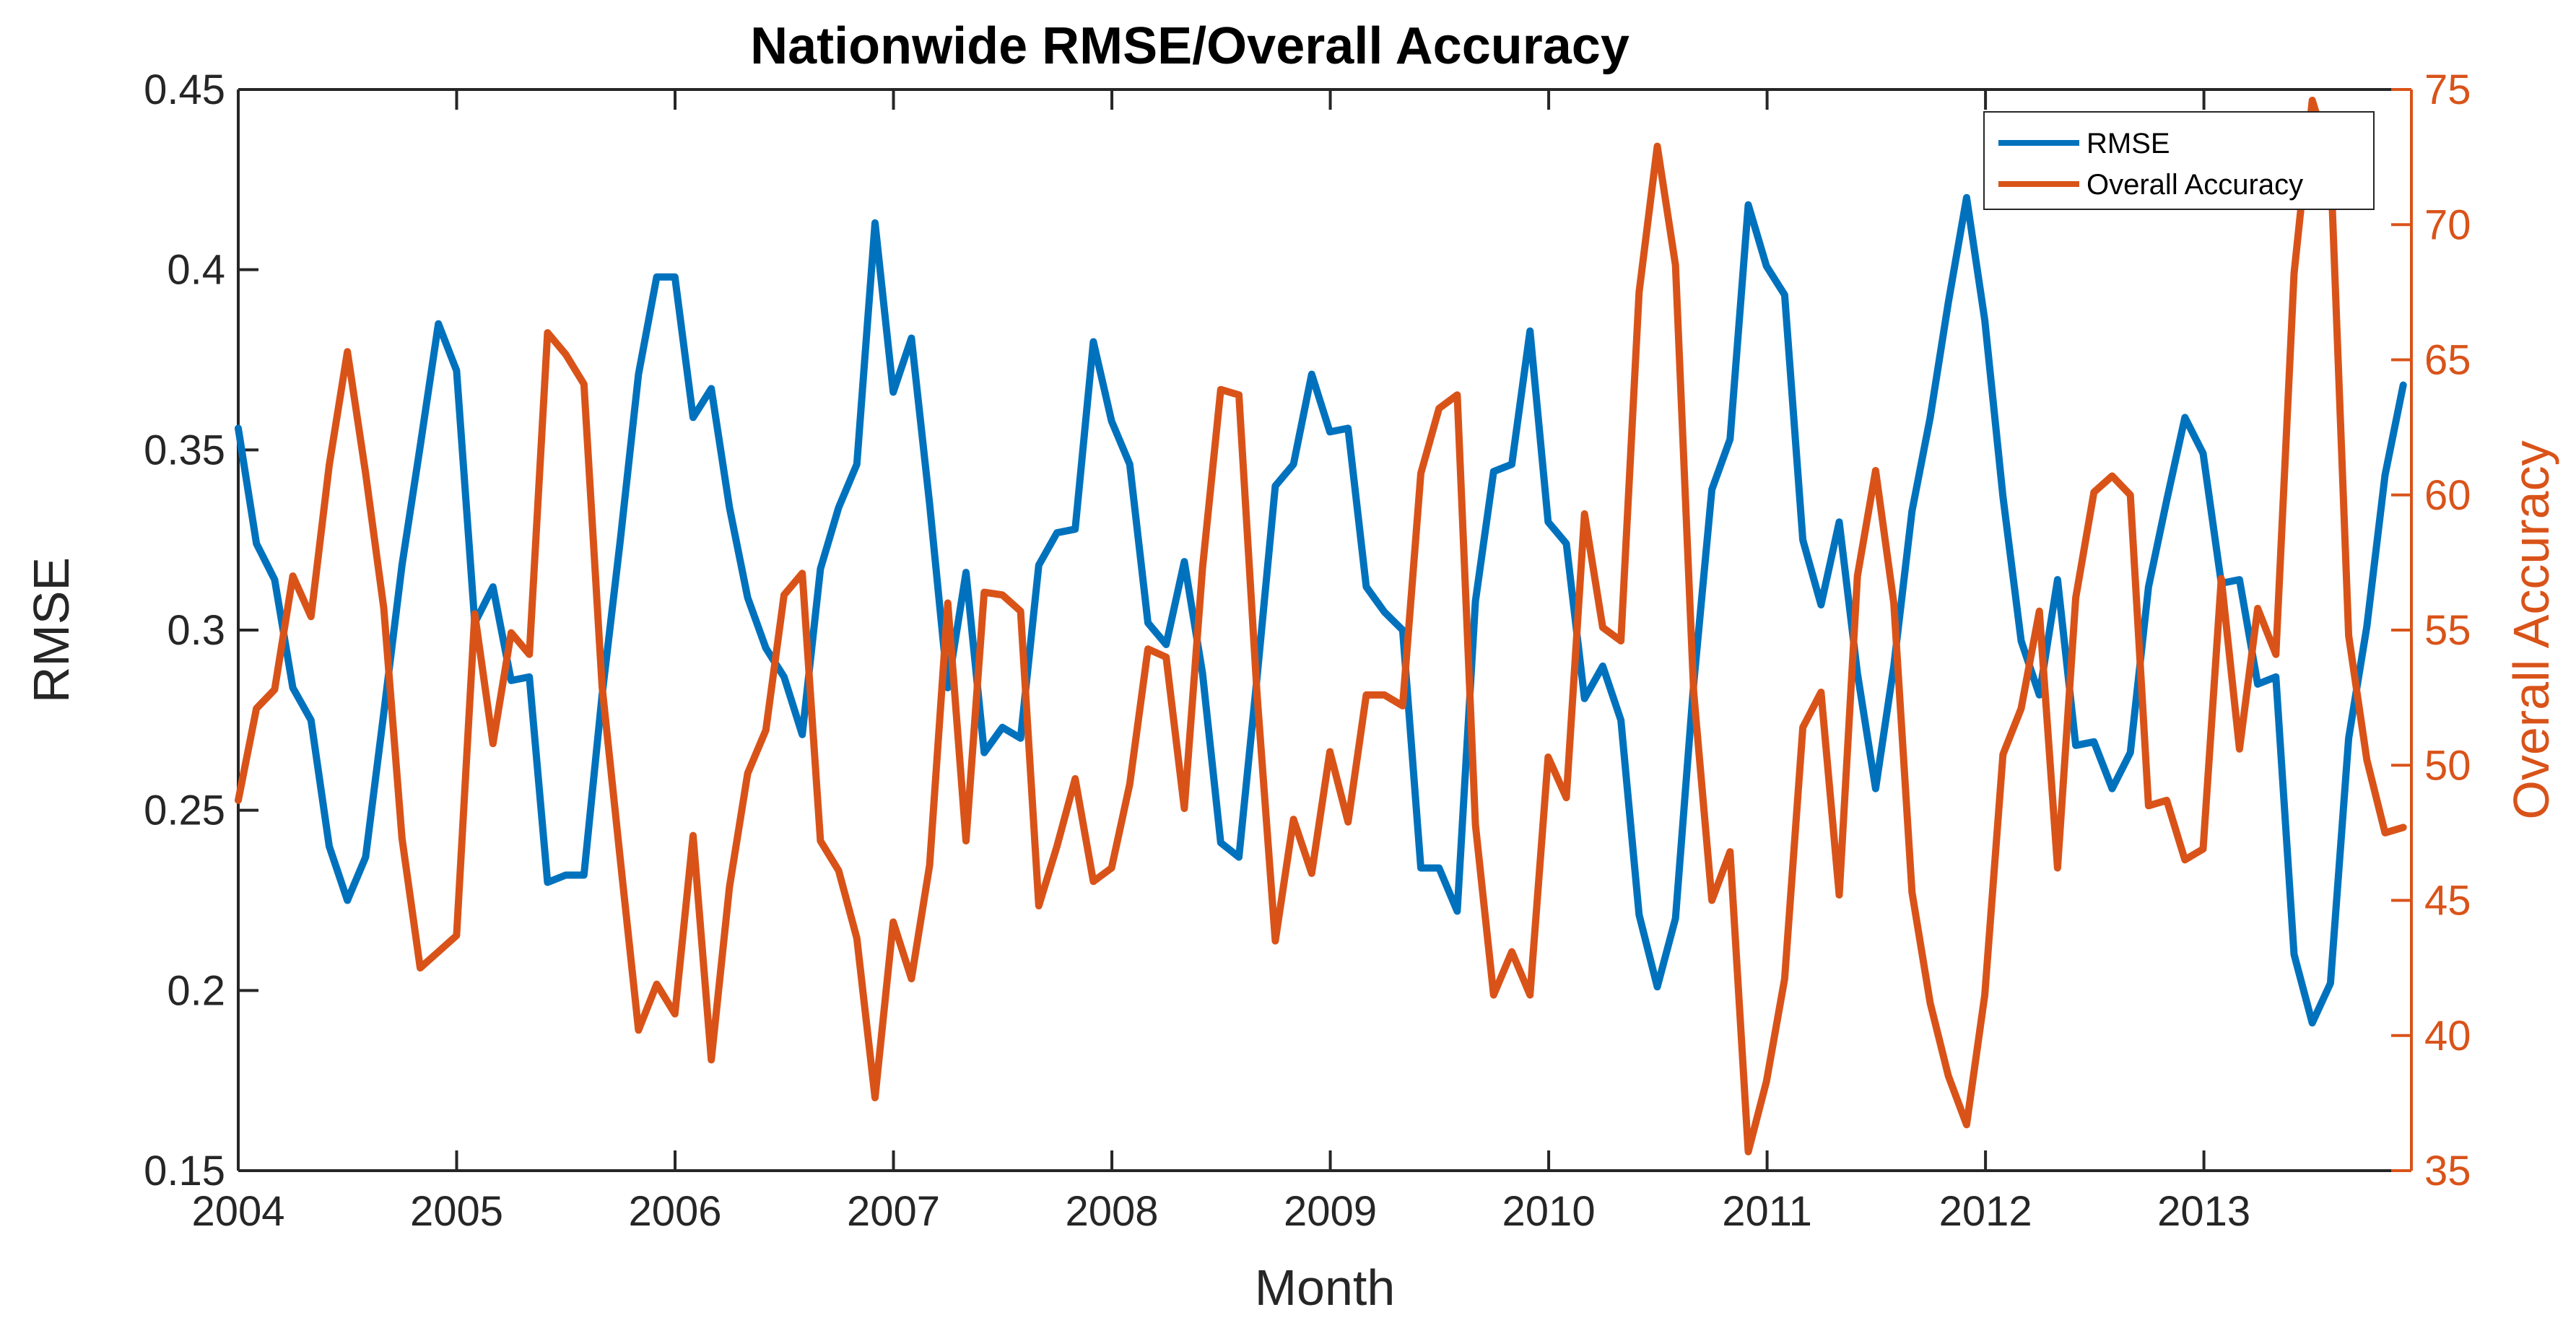 This screenshot has width=2576, height=1328. What do you see at coordinates (2128, 144) in the screenshot?
I see `legend-label-rmse: RMSE` at bounding box center [2128, 144].